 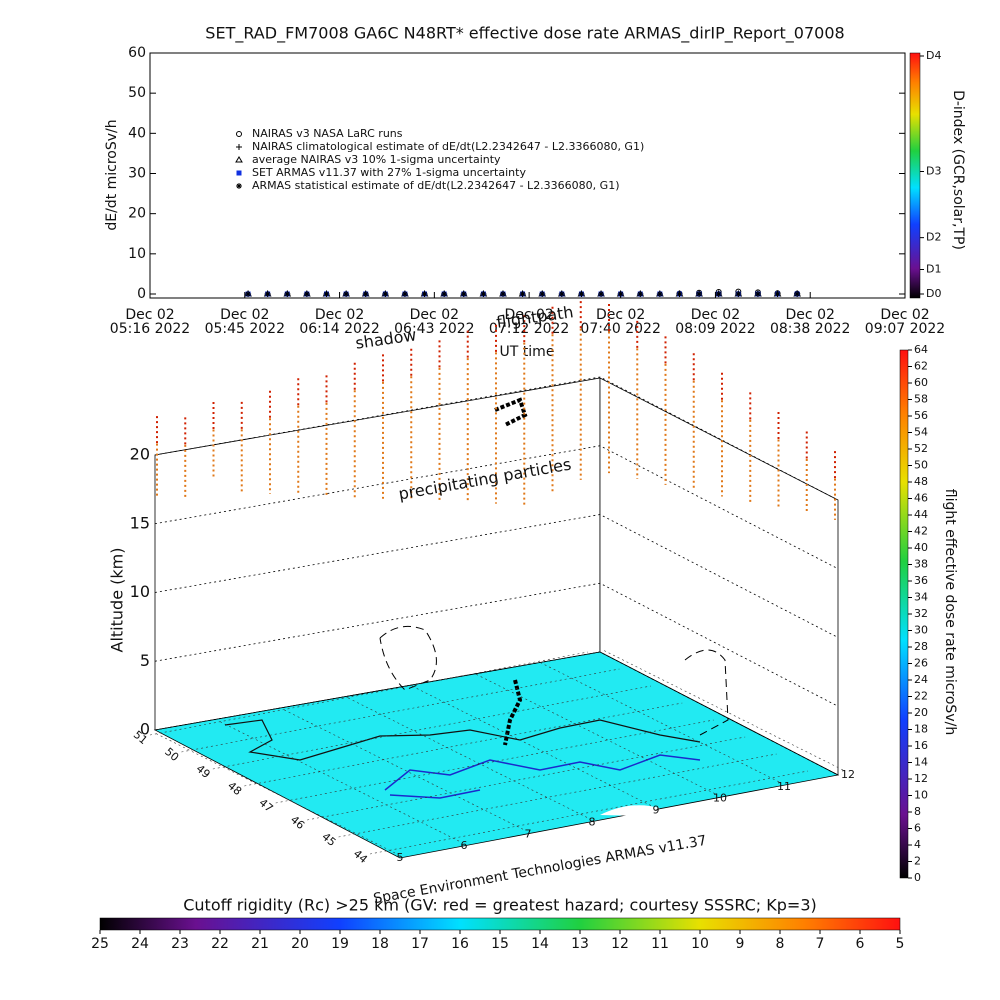 I want to click on x-tick-label: 11, so click(x=784, y=786).